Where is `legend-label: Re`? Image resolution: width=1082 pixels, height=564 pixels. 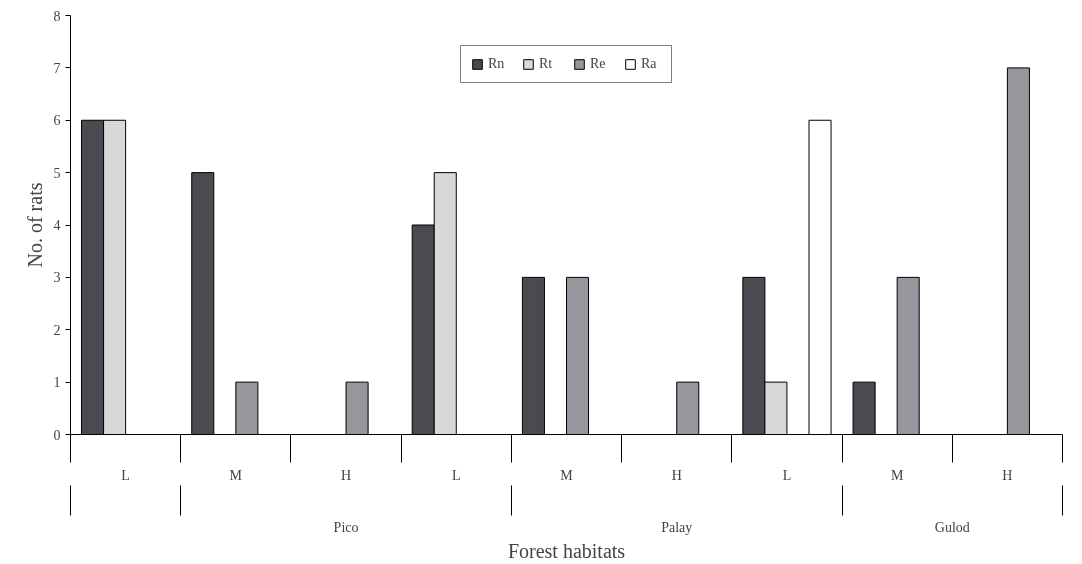
legend-label: Re is located at coordinates (598, 64).